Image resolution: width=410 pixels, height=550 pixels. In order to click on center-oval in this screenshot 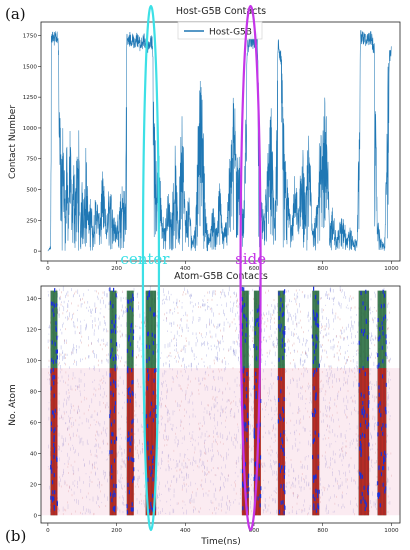, I will do `click(151, 268)`.